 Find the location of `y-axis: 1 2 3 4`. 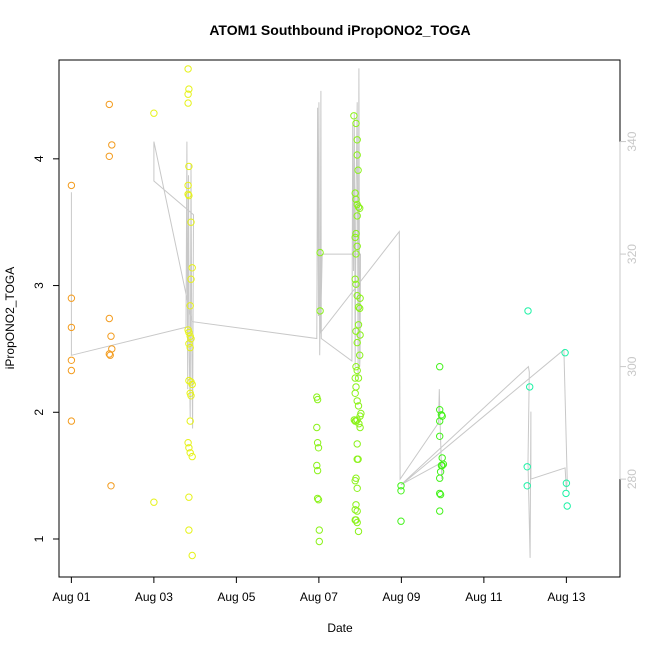

y-axis: 1 2 3 4 is located at coordinates (46, 348).